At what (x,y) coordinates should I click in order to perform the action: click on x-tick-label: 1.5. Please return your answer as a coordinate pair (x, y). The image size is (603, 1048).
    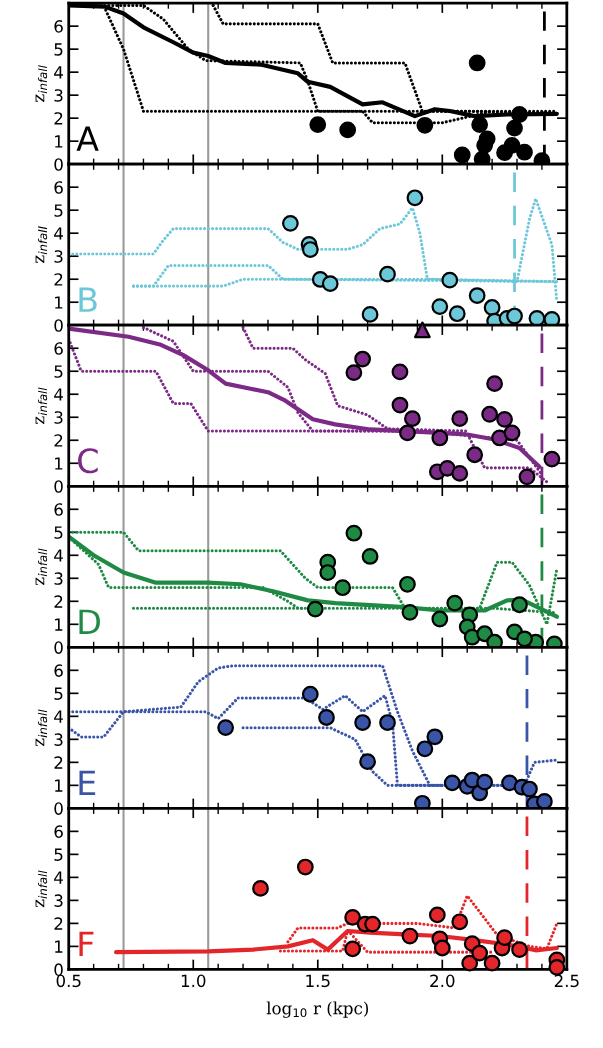
    Looking at the image, I should click on (318, 981).